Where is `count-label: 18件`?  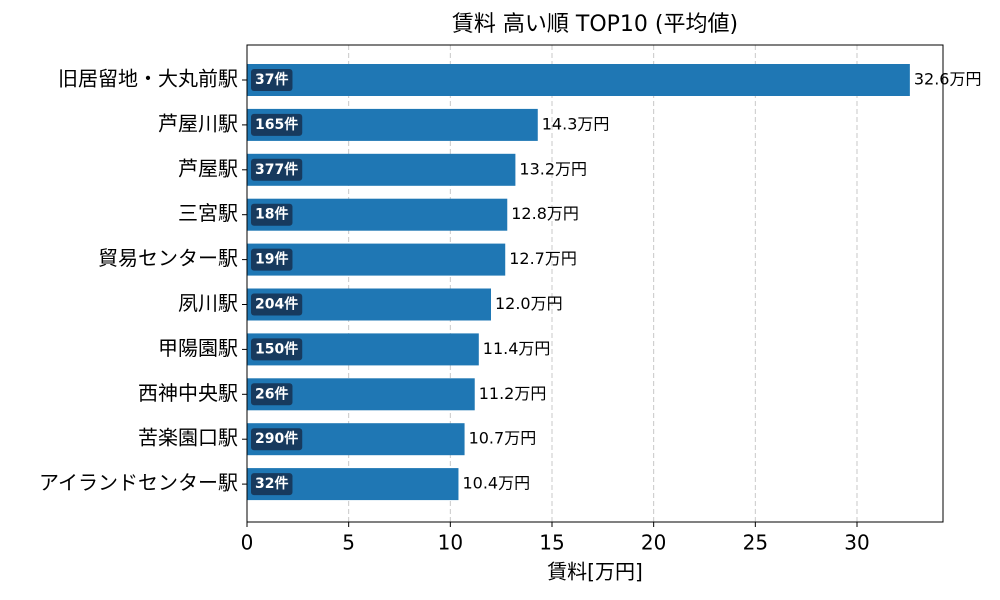
count-label: 18件 is located at coordinates (271, 214).